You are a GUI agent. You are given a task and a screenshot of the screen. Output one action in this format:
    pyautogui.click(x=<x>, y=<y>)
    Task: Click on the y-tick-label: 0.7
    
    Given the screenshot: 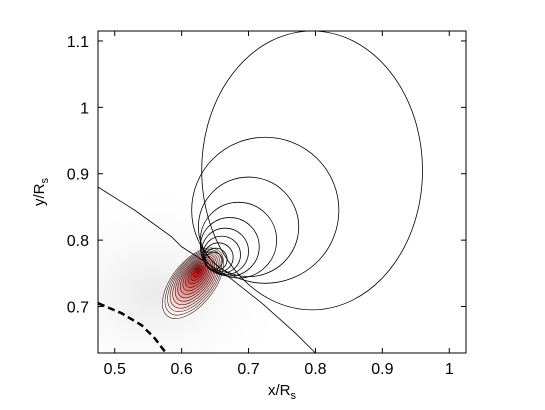 What is the action you would take?
    pyautogui.click(x=78, y=308)
    